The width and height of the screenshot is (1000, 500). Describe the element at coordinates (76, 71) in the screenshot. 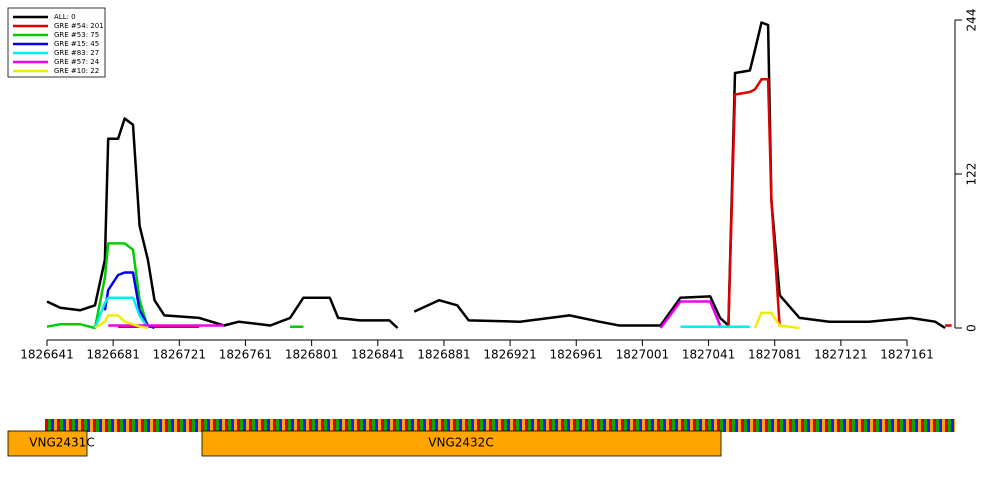

I see `legend-label: GRE #10: 22` at that location.